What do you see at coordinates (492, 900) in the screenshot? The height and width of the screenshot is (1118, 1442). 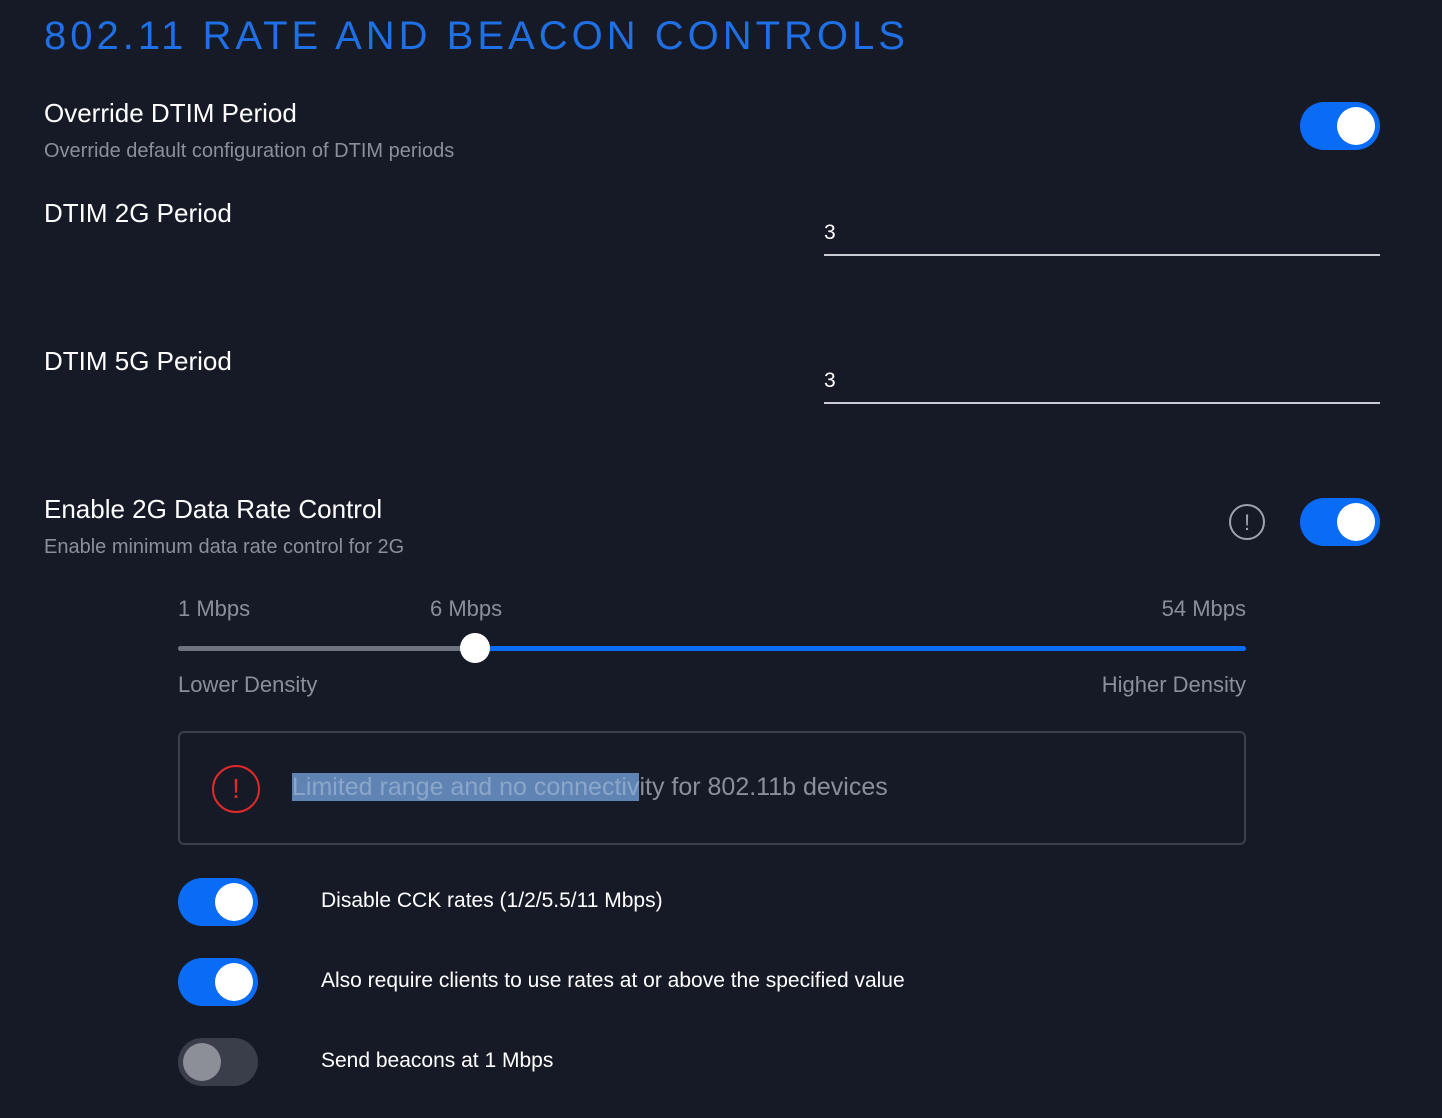 I see `disable-cck-label: Disable CCK rates (1/2/5.5/11 Mbps)` at bounding box center [492, 900].